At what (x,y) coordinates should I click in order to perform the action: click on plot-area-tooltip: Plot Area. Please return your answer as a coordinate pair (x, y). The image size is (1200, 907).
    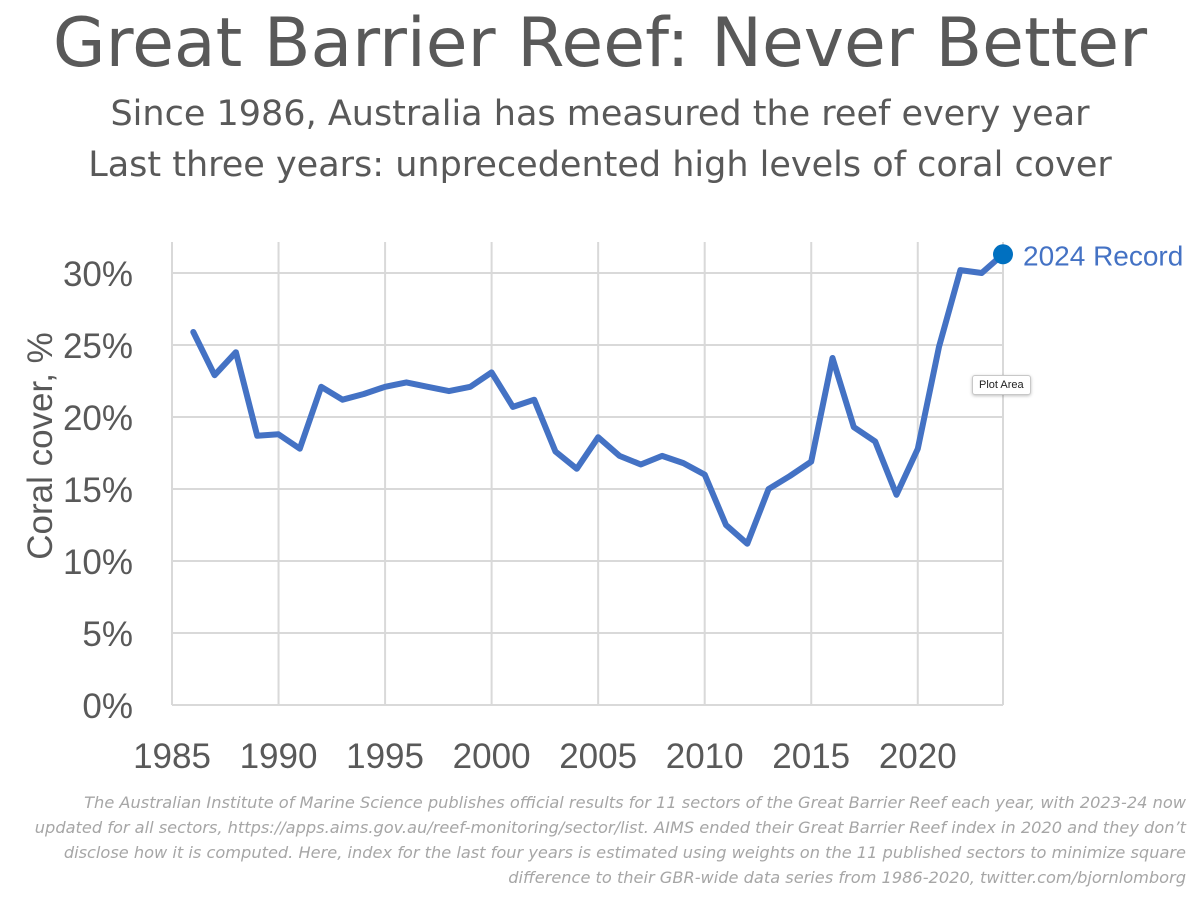
    Looking at the image, I should click on (1001, 385).